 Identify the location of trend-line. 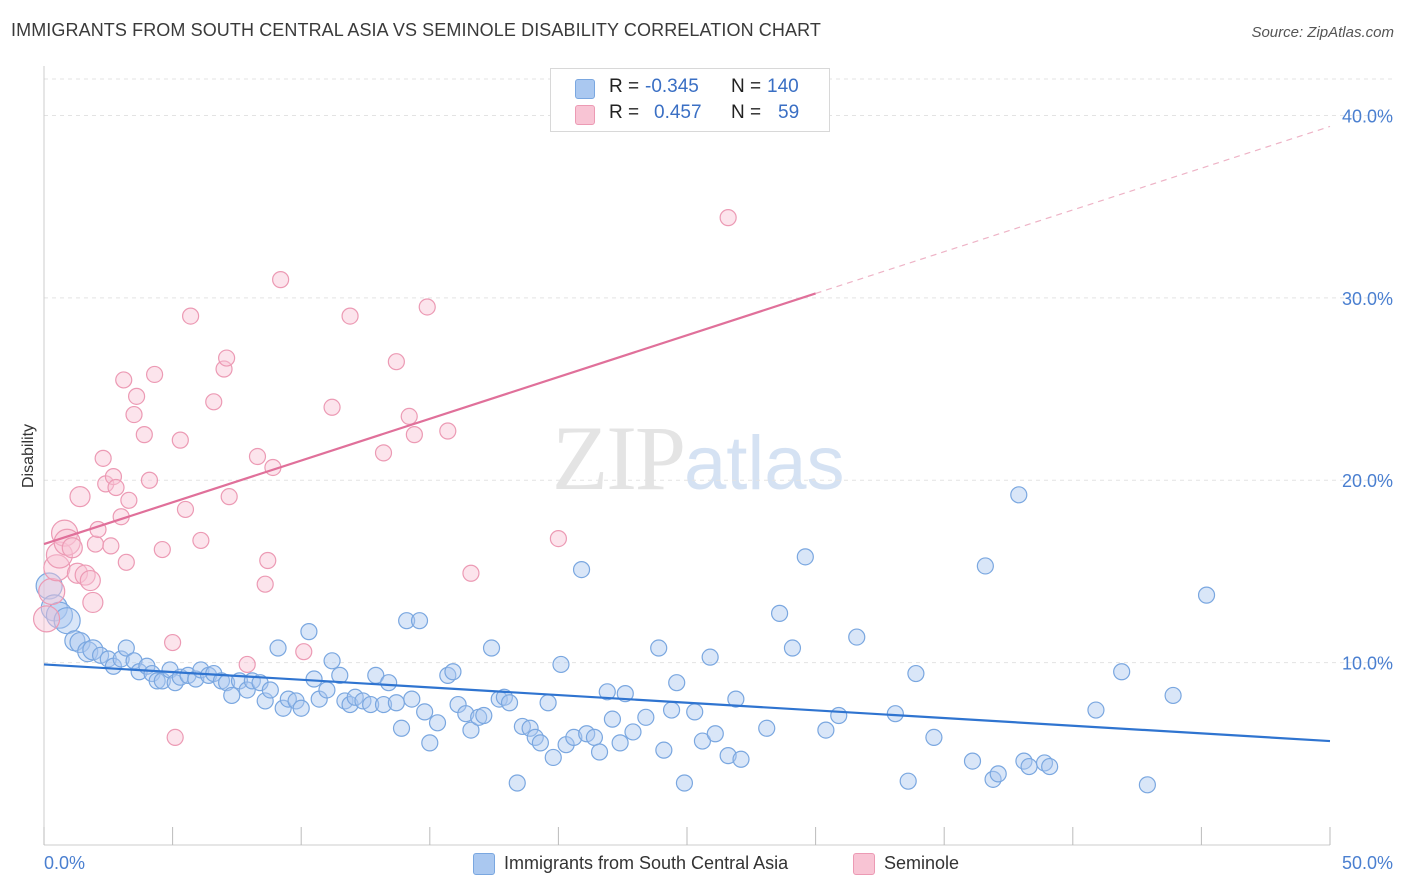
(687, 703).